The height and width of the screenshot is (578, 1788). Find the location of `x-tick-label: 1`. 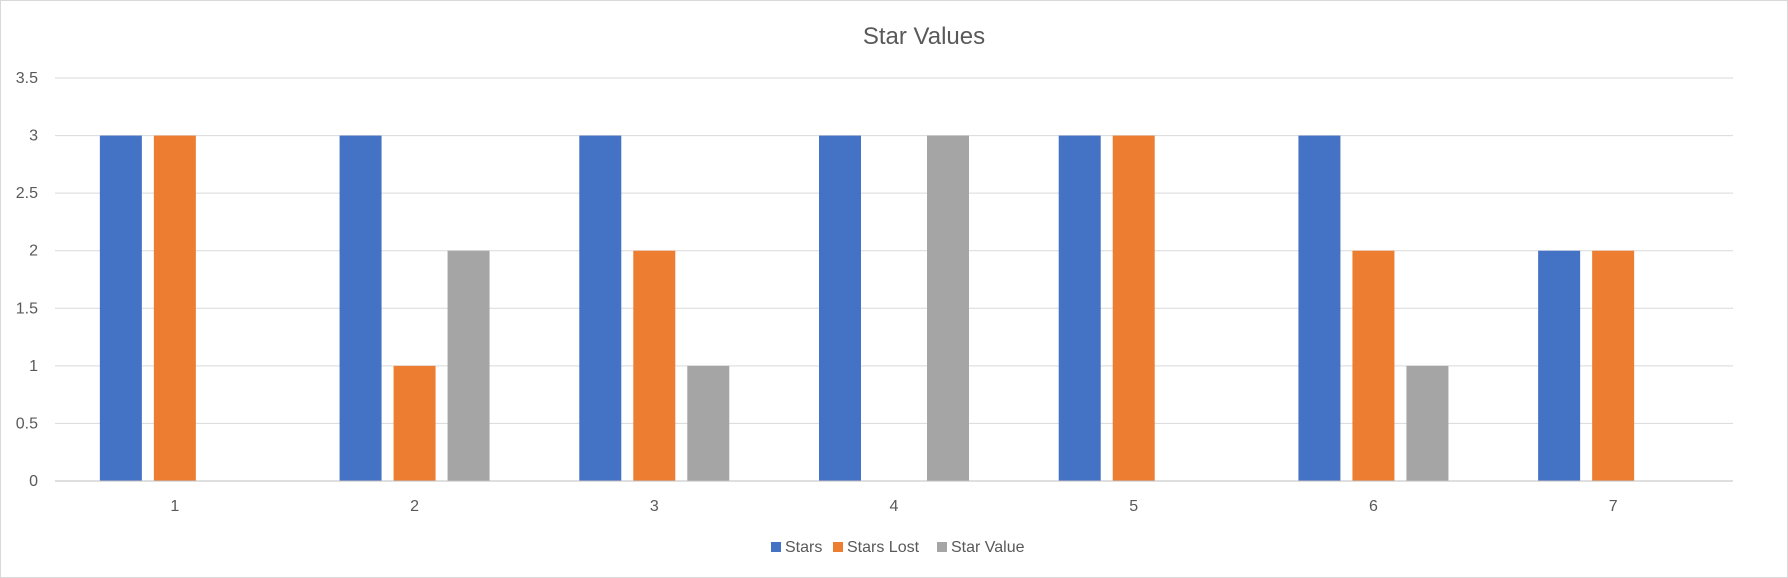

x-tick-label: 1 is located at coordinates (174, 506).